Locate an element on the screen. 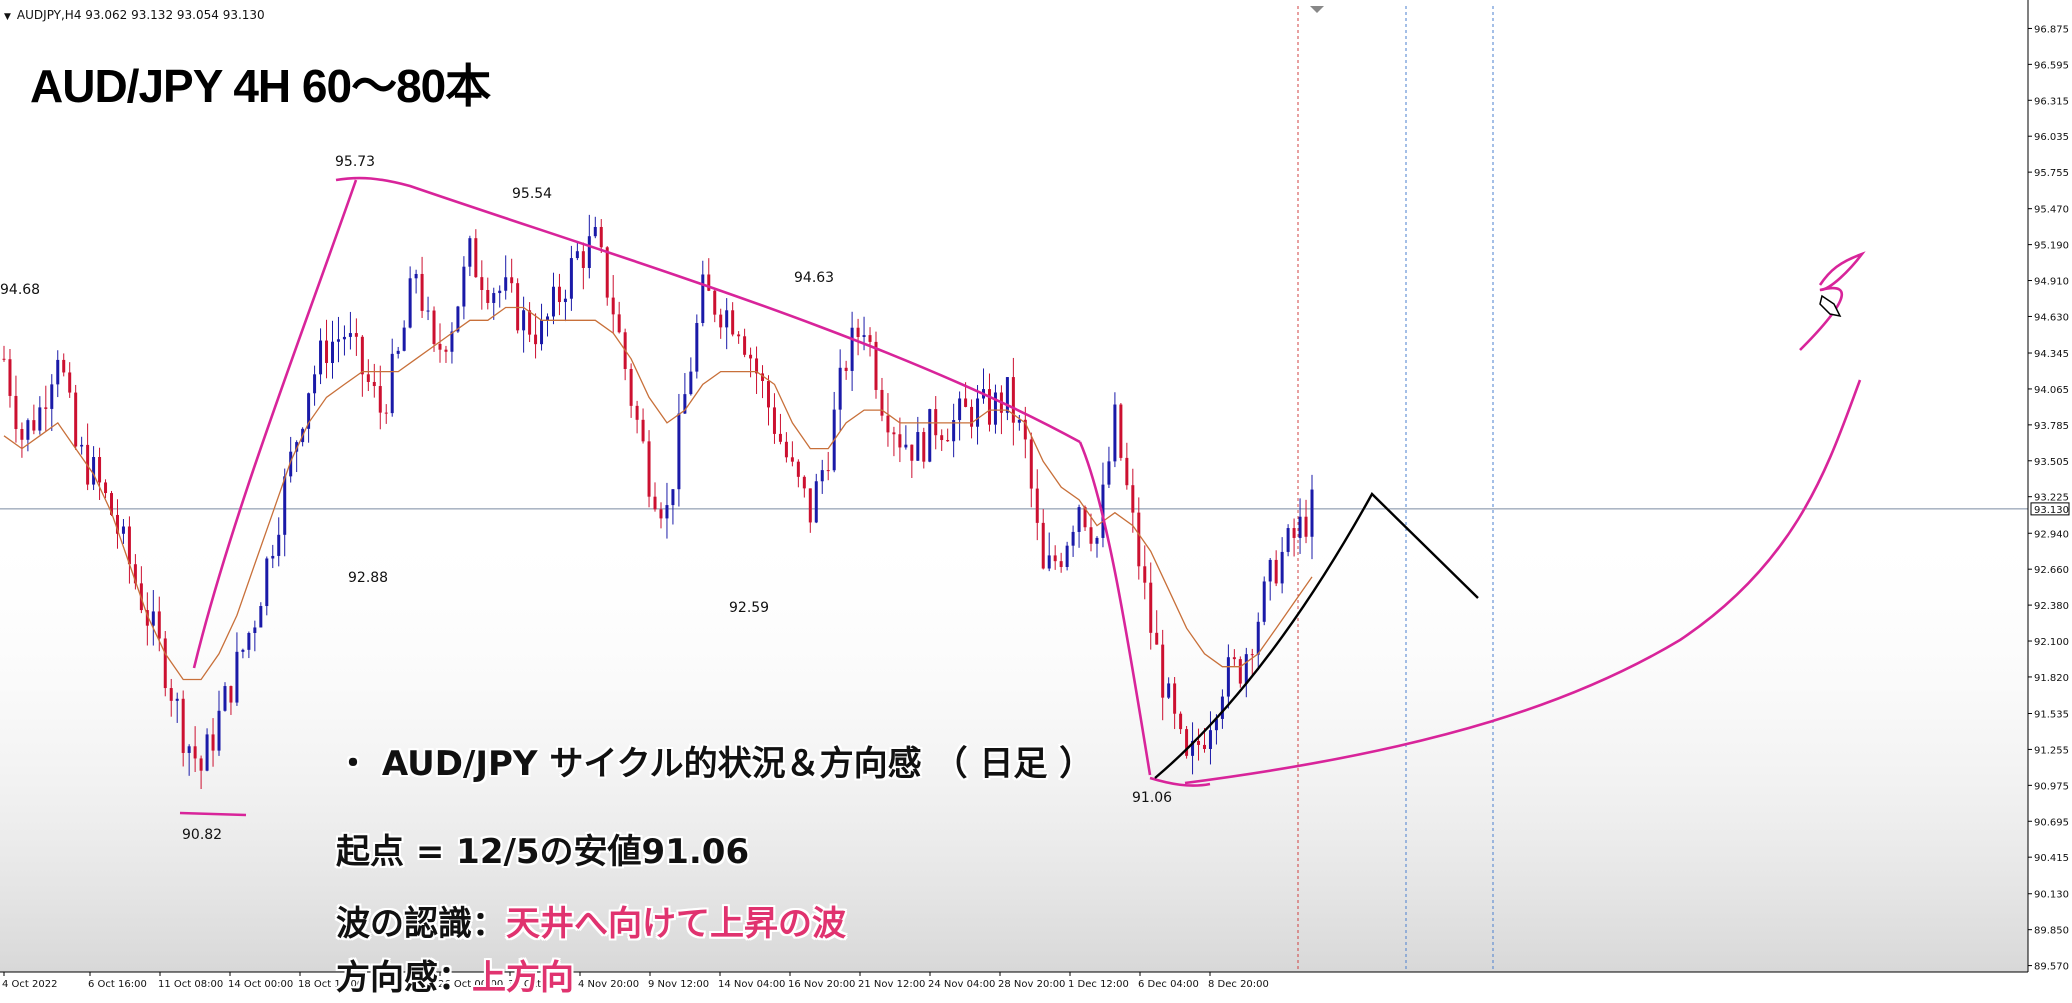 The height and width of the screenshot is (1003, 2072). x-tick-label: 1 Dec 12:00 is located at coordinates (1098, 984).